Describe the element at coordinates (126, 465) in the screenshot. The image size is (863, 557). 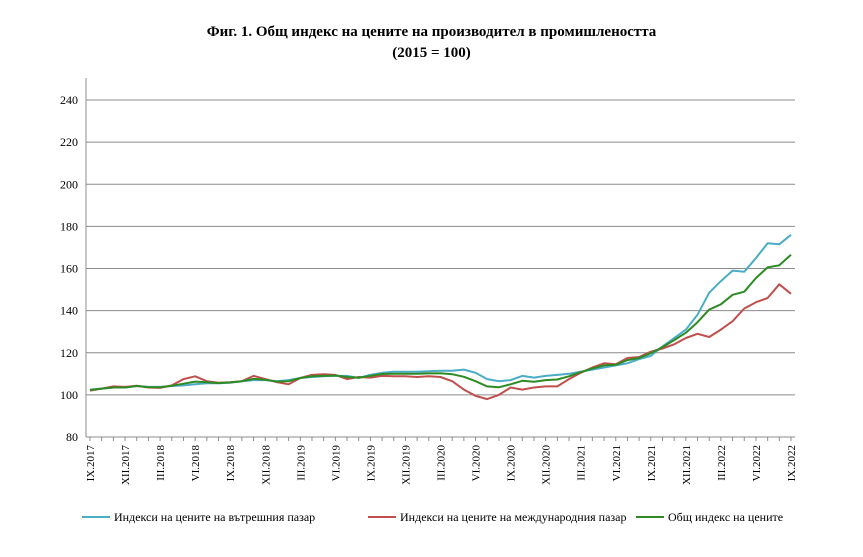
I see `x-tick-label: XII.2017` at that location.